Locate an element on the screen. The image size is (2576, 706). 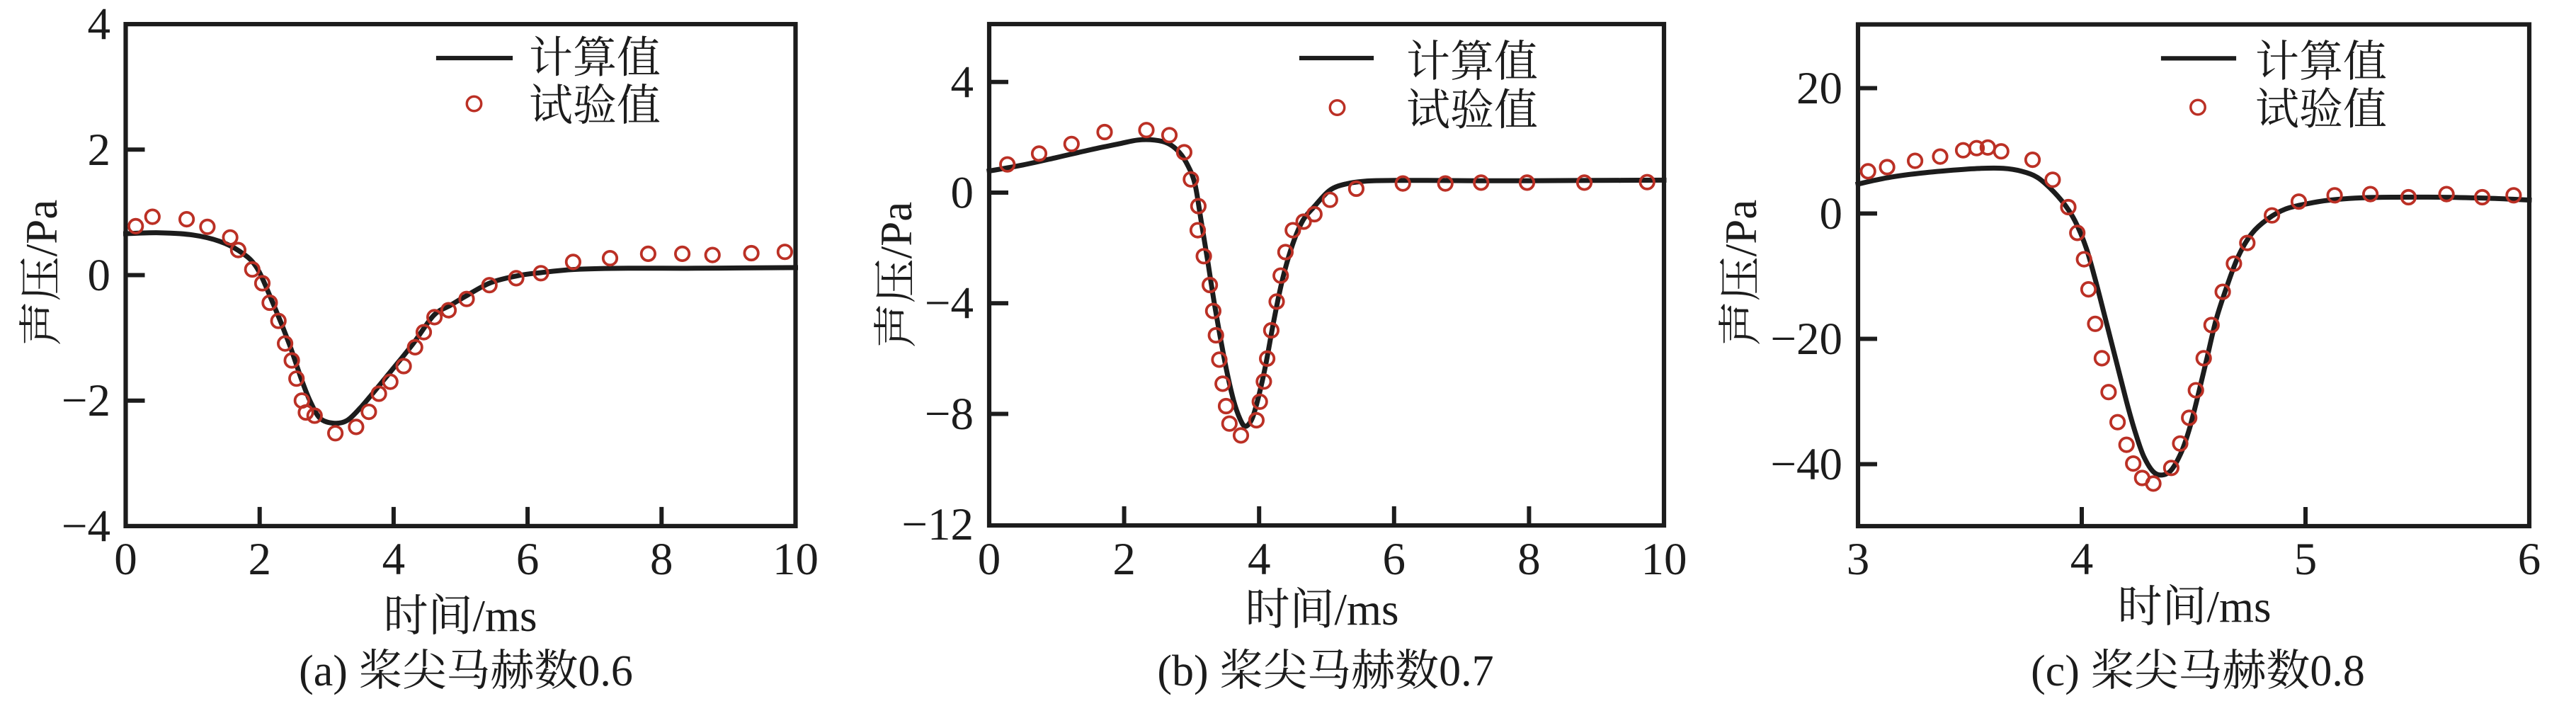
svg-text: 0.8 is located at coordinates (2337, 671).